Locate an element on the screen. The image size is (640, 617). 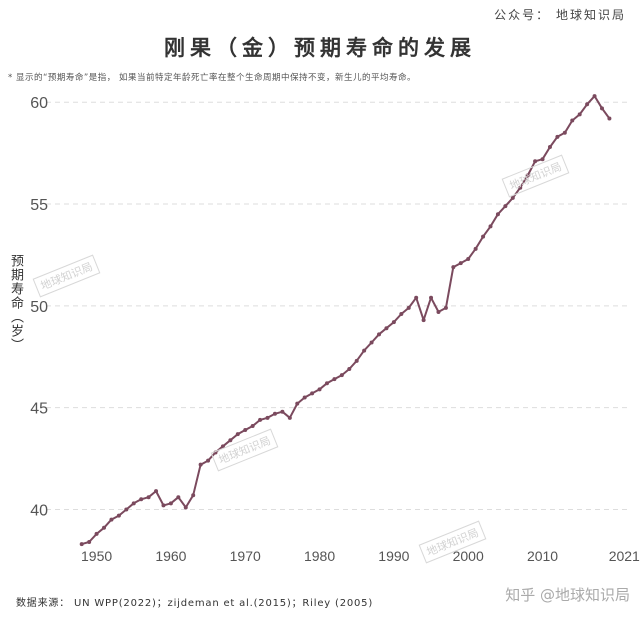
y-tick-label: 60 is located at coordinates (39, 103).